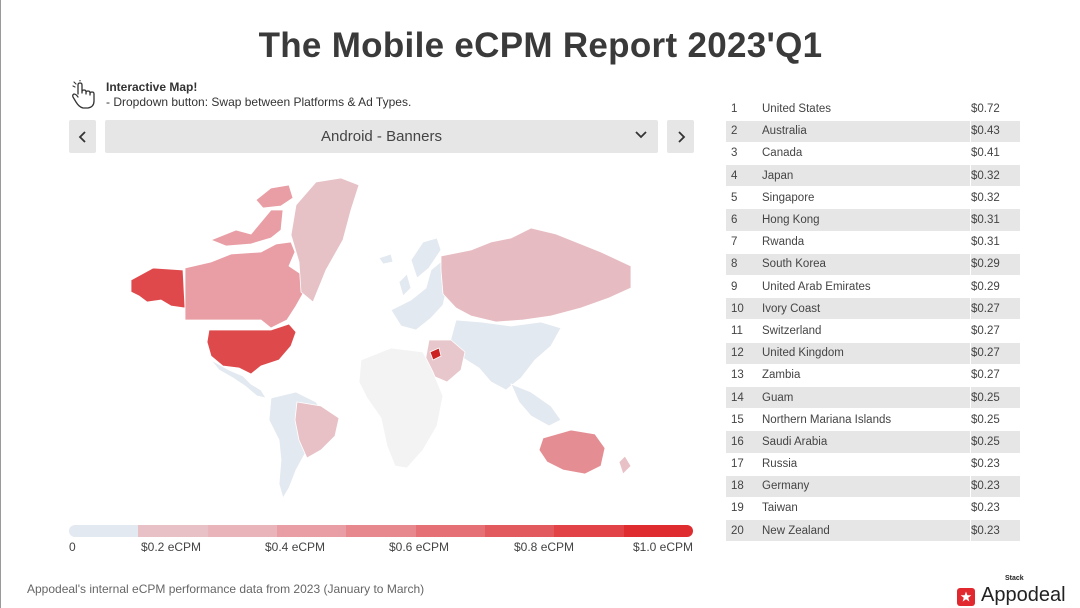  Describe the element at coordinates (405, 285) in the screenshot. I see `region-uk` at that location.